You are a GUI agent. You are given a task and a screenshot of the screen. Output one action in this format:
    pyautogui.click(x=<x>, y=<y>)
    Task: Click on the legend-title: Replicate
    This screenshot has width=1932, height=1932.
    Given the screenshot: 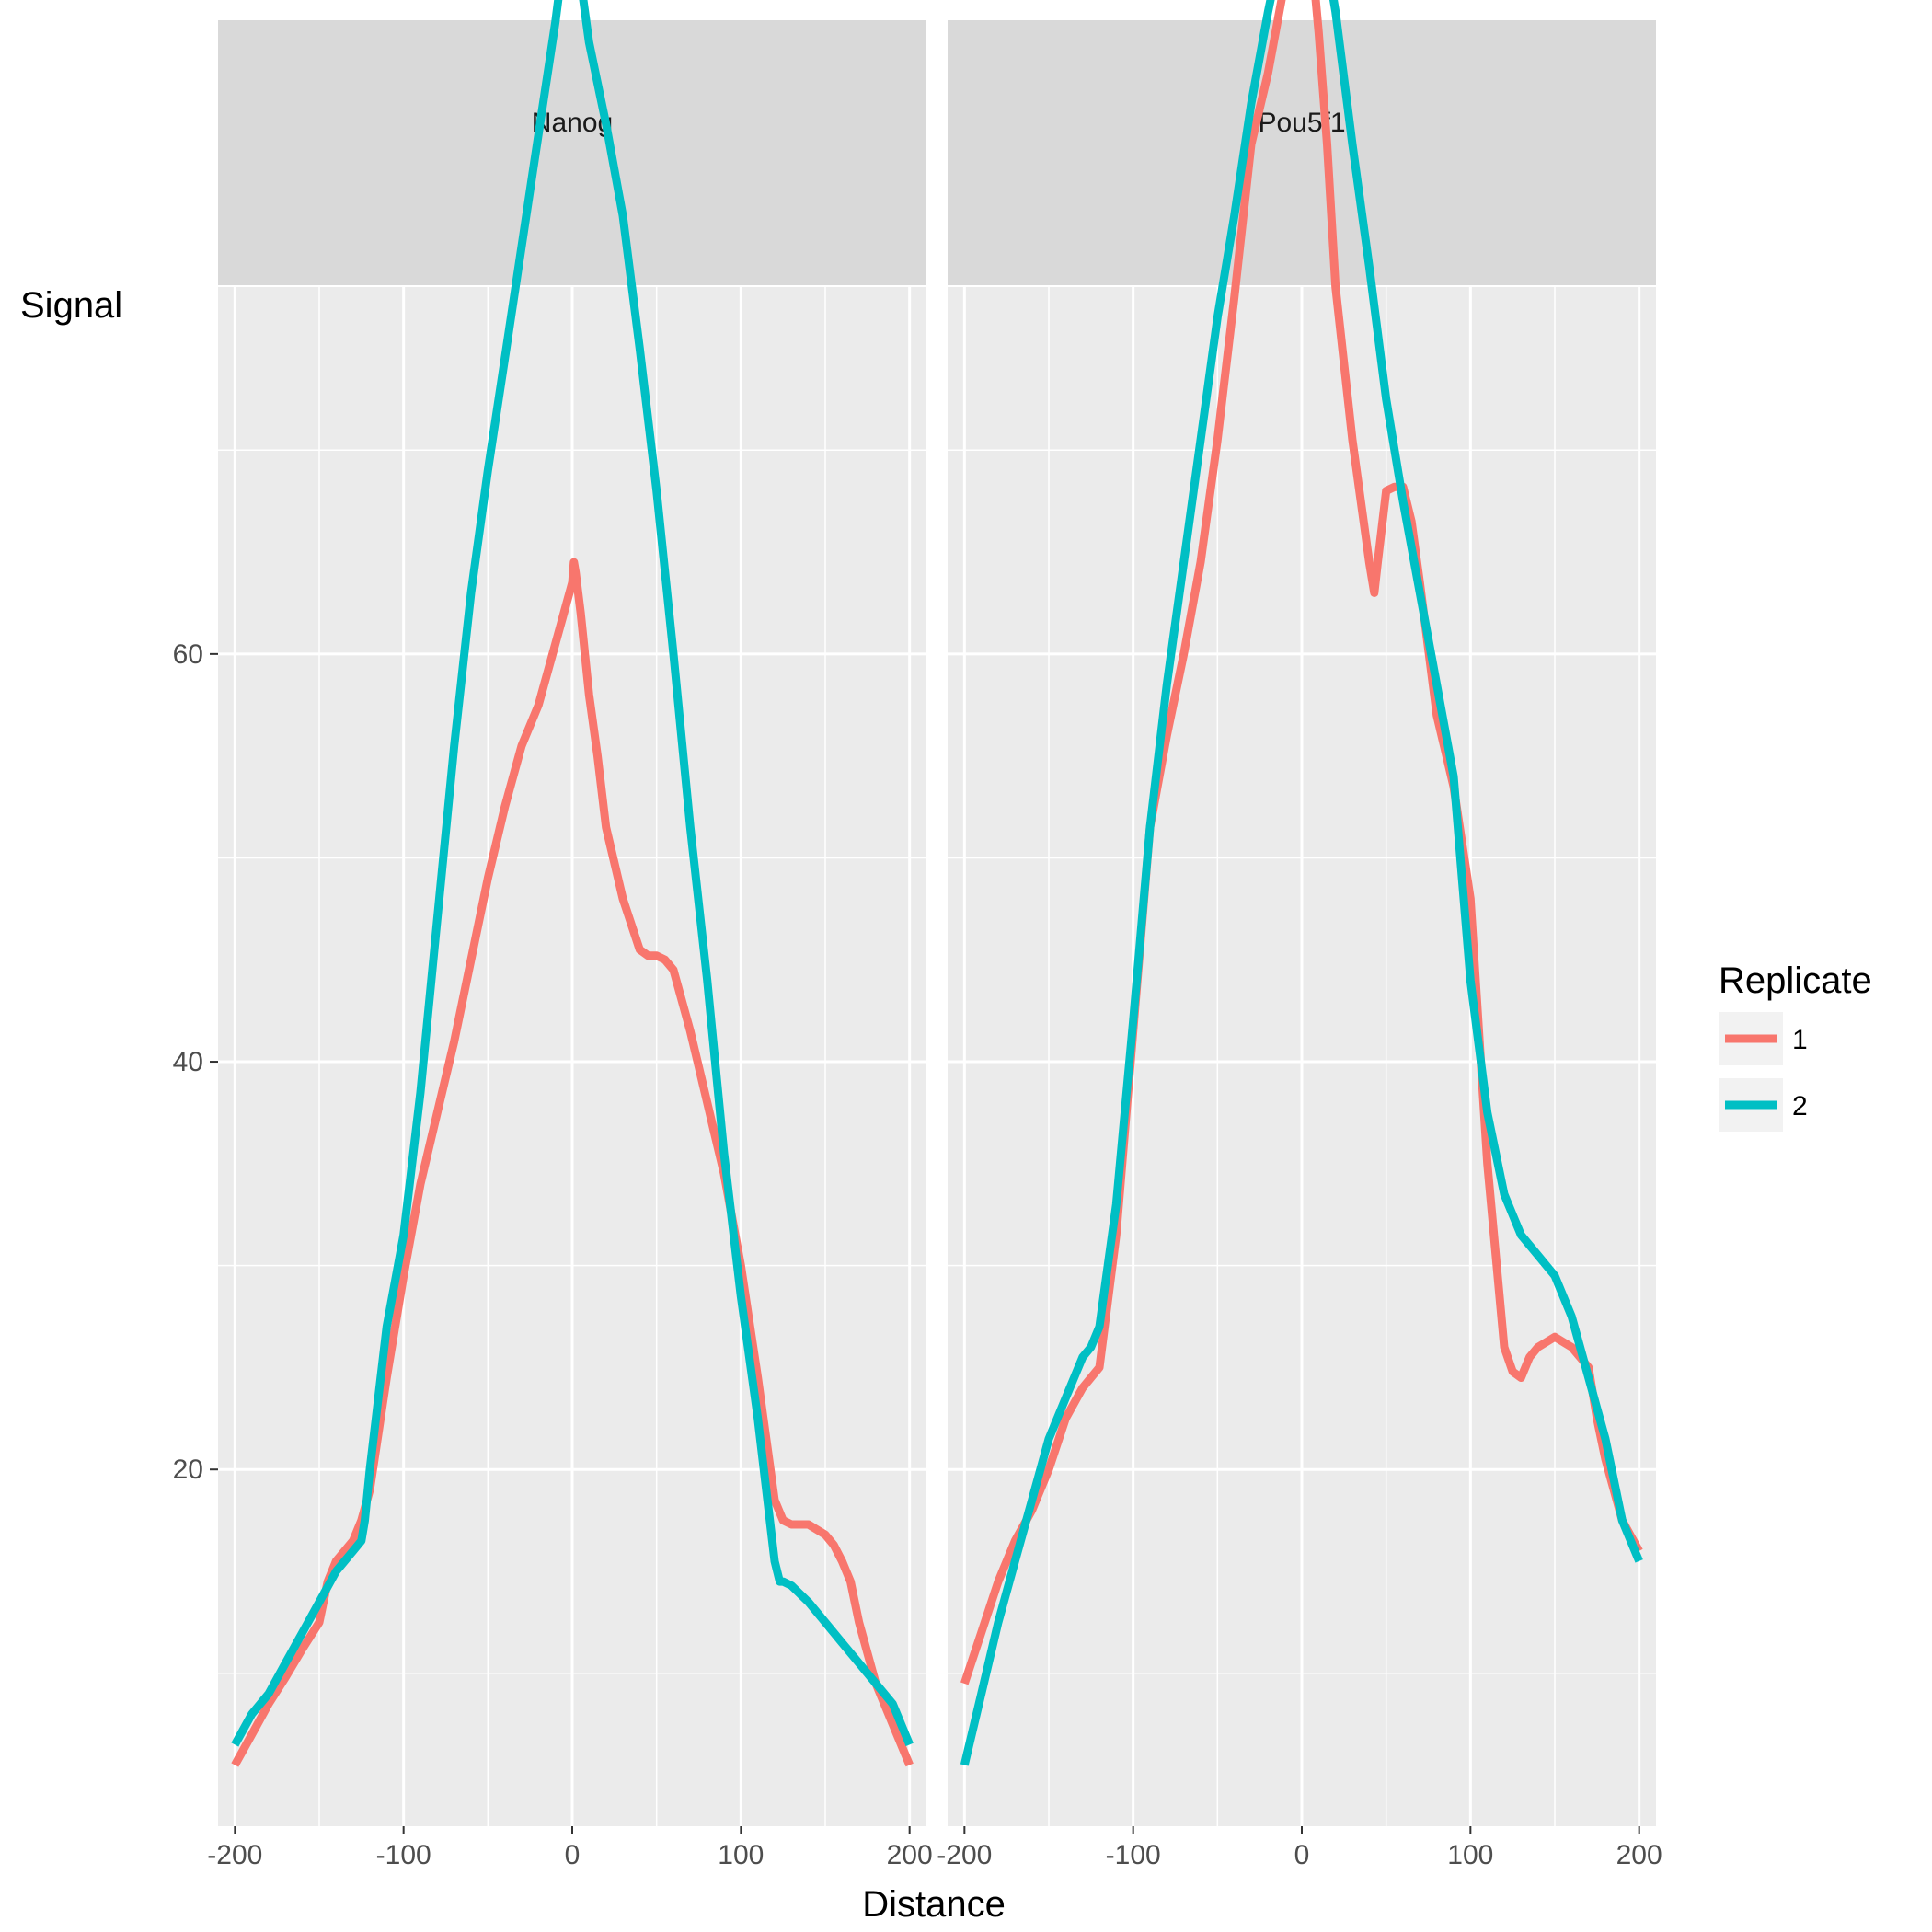 What is the action you would take?
    pyautogui.click(x=1795, y=980)
    